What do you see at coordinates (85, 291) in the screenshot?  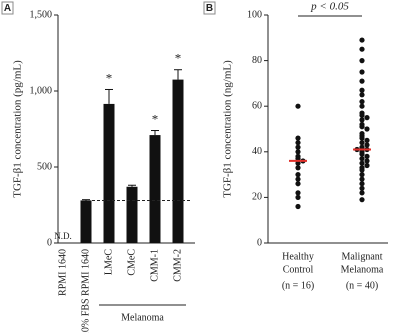 I see `x-tick-label: 10% FBS RPMI 1640` at bounding box center [85, 291].